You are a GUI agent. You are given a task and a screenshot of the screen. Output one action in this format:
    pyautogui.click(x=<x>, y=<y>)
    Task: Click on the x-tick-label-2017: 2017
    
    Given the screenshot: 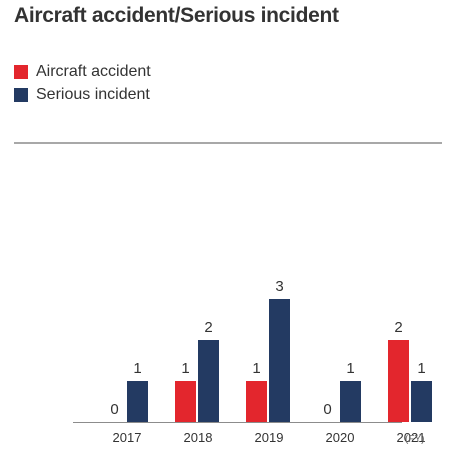 What is the action you would take?
    pyautogui.click(x=127, y=437)
    